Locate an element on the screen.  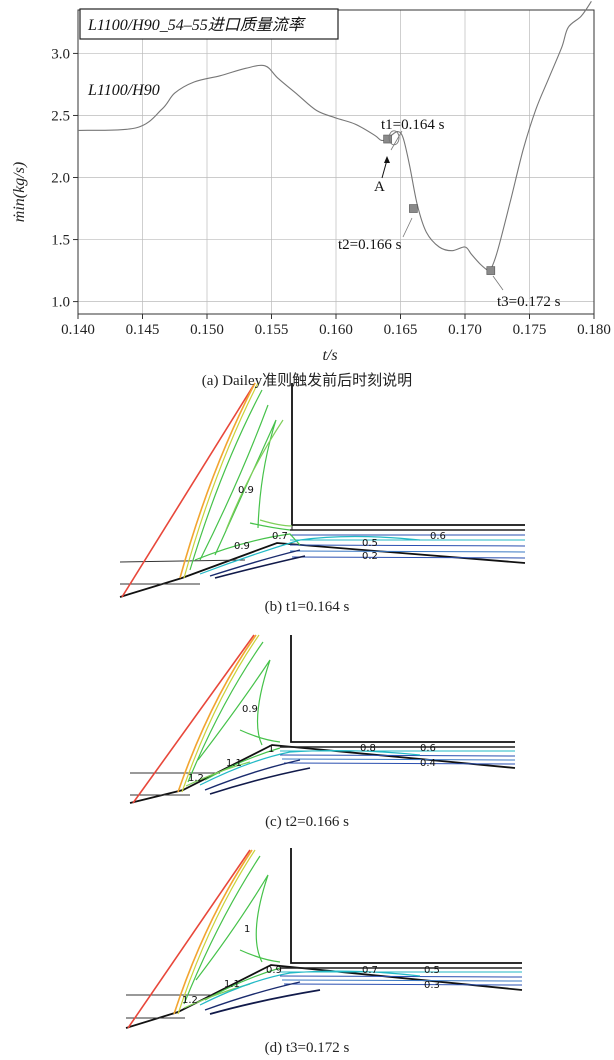
caption-d: (d) t3=0.172 s is located at coordinates (307, 1048).